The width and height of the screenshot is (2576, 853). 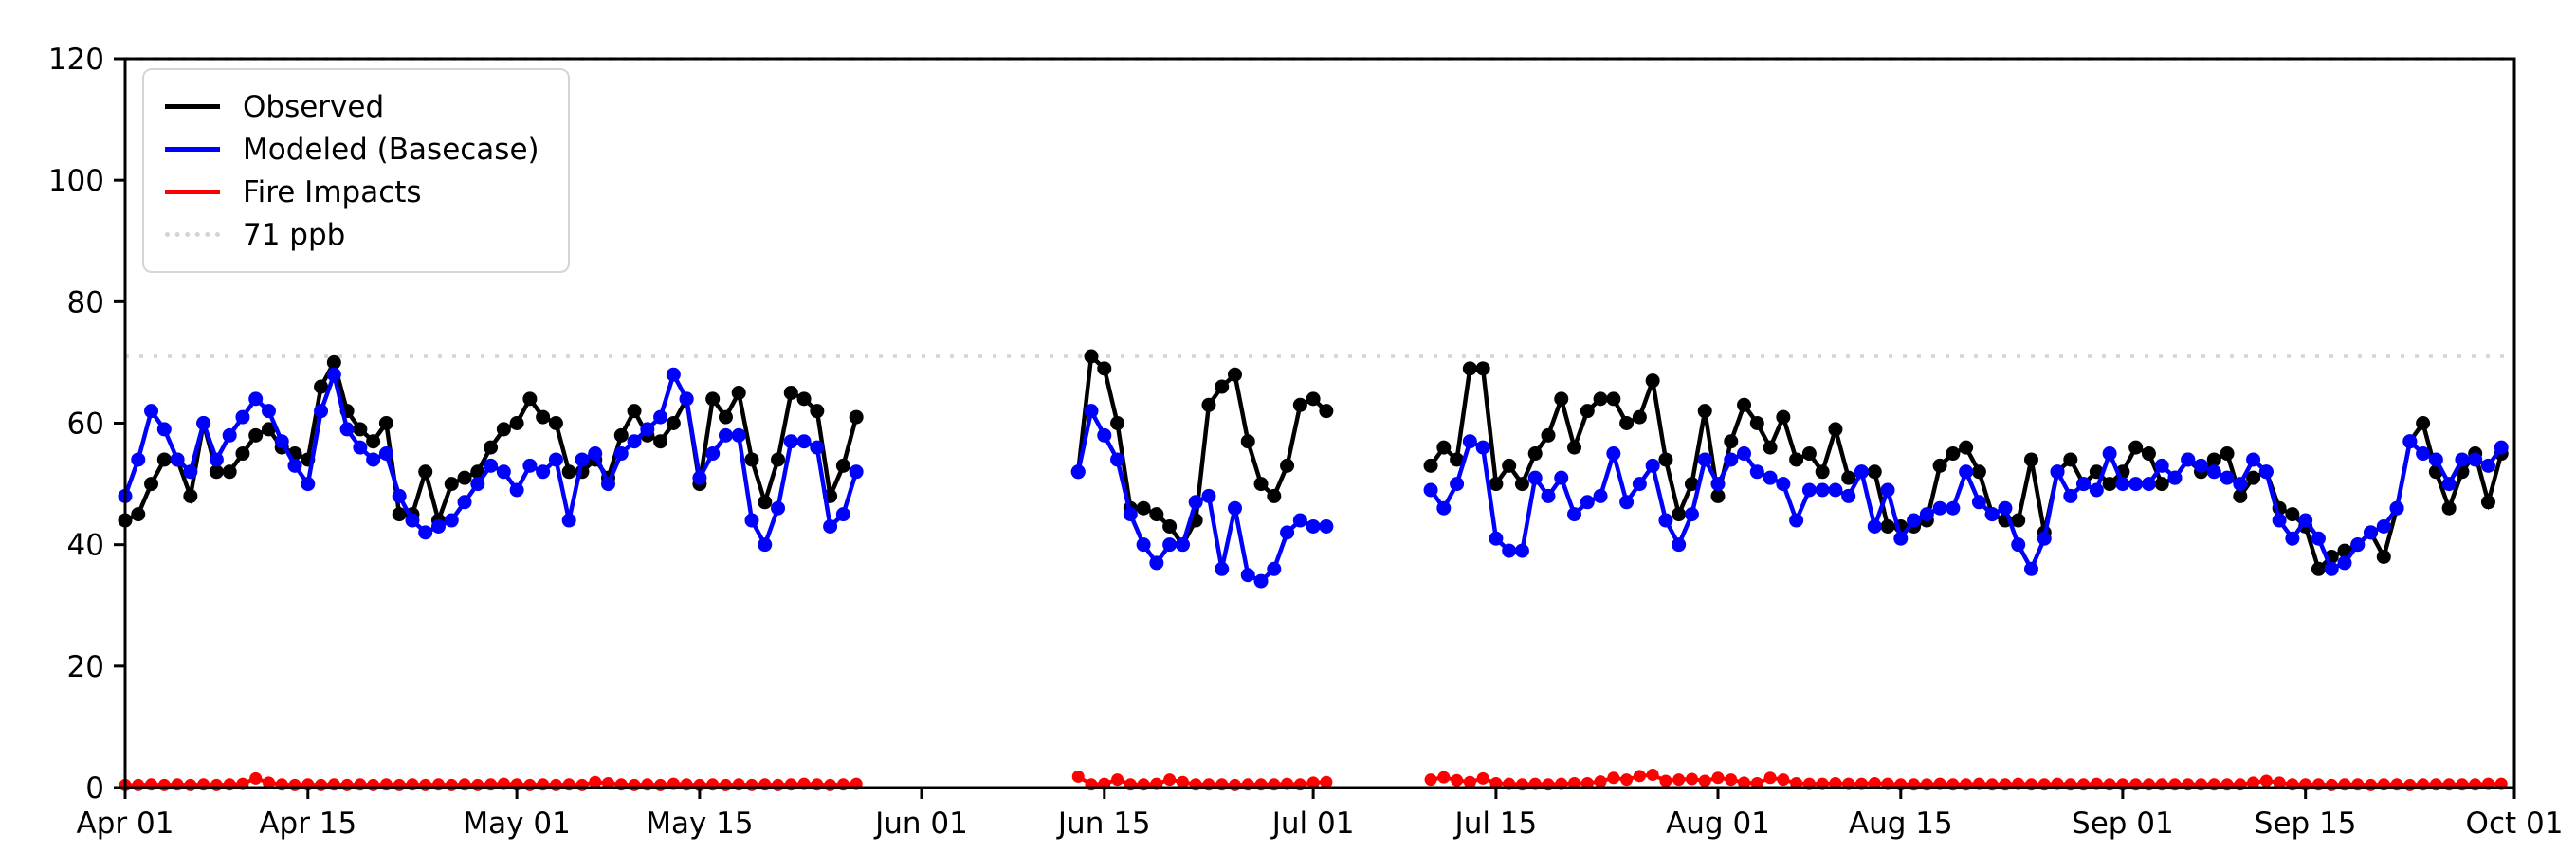 What do you see at coordinates (1103, 824) in the screenshot?
I see `x-tick-label: Jun 15` at bounding box center [1103, 824].